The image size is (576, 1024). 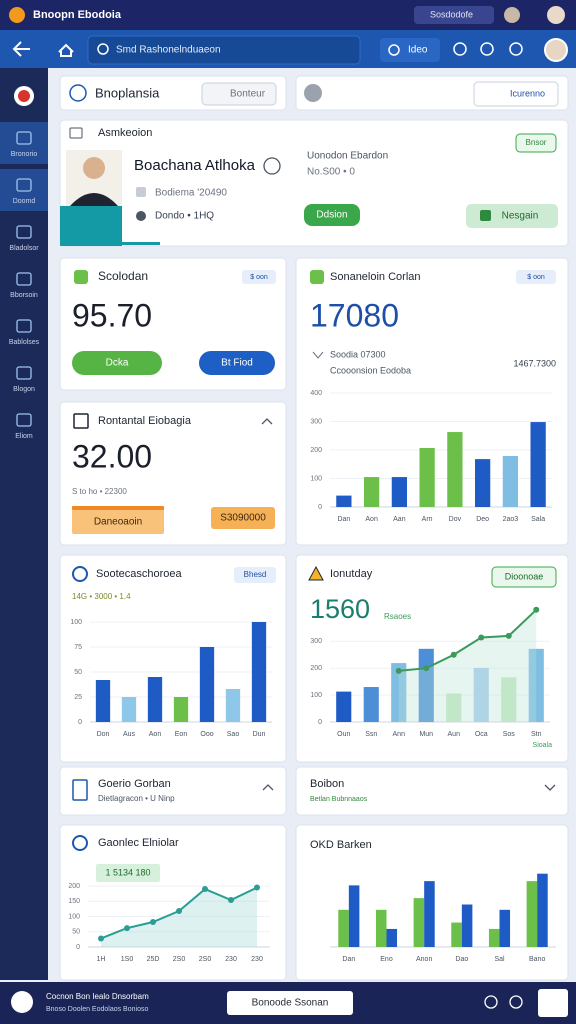 What do you see at coordinates (316, 641) in the screenshot?
I see `y-tick-label: 300` at bounding box center [316, 641].